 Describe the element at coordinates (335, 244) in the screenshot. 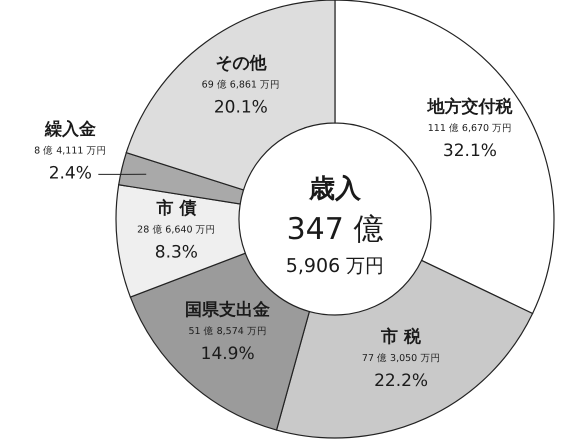

I see `text: 347 億 5,906 万円` at that location.